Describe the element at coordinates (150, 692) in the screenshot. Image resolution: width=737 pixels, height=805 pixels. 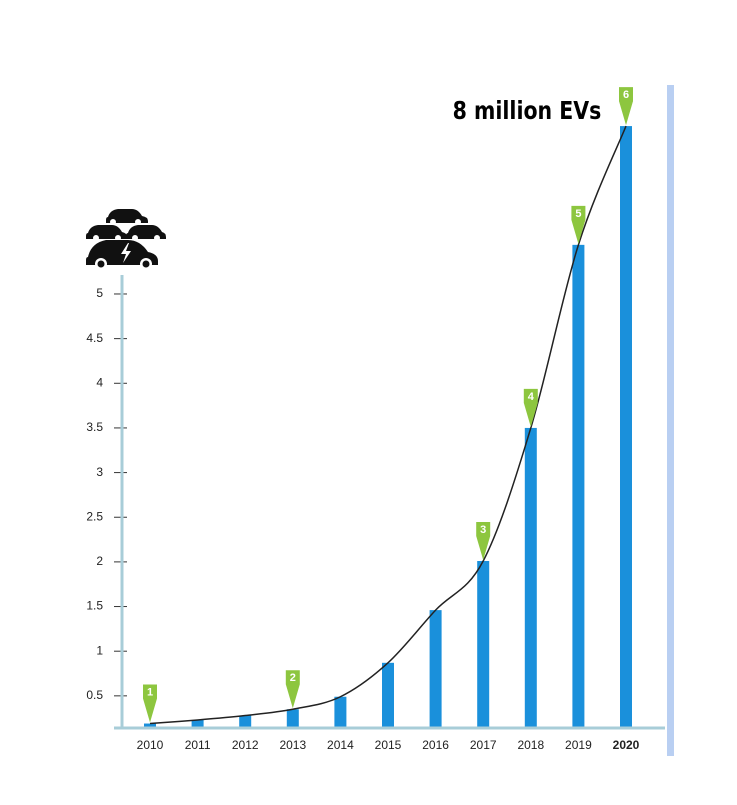
I see `milestone-label: 1` at that location.